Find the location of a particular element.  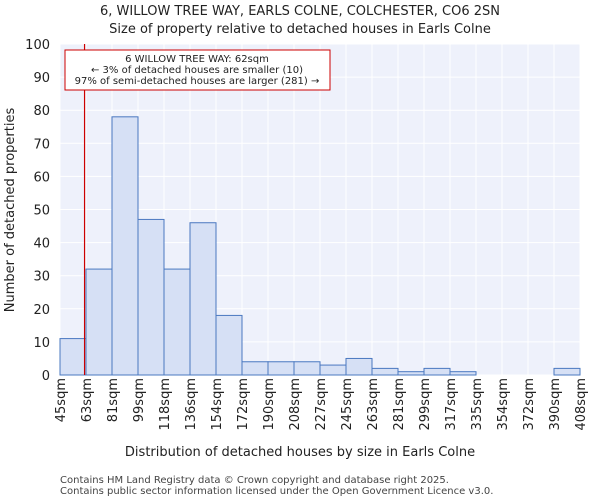

y-tick-label: 100 is located at coordinates (37, 45).